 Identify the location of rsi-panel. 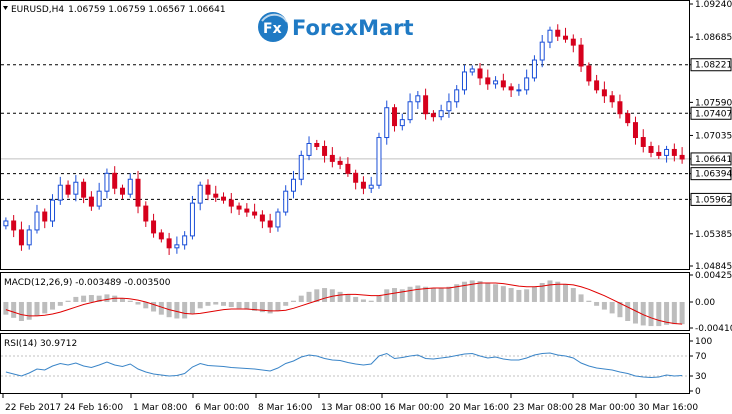
(345, 365).